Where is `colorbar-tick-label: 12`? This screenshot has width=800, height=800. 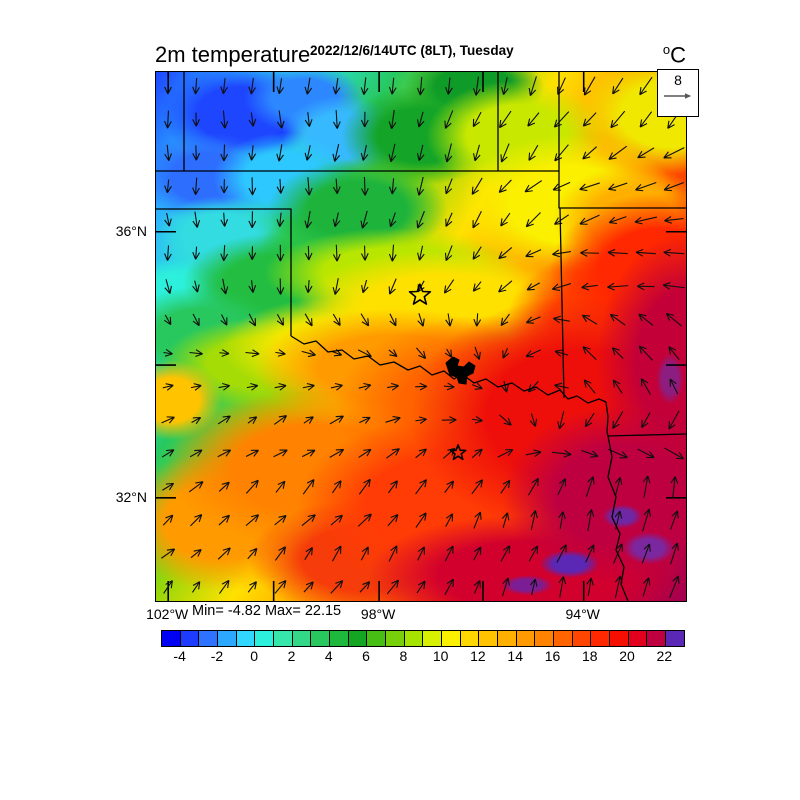
colorbar-tick-label: 12 is located at coordinates (478, 656).